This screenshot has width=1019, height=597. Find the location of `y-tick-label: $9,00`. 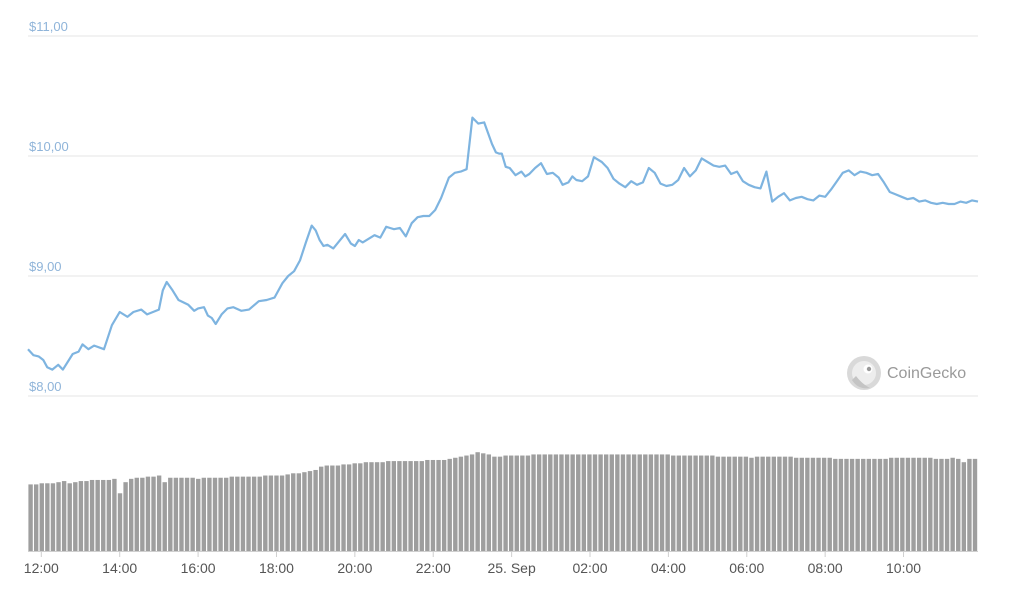

y-tick-label: $9,00 is located at coordinates (45, 266).